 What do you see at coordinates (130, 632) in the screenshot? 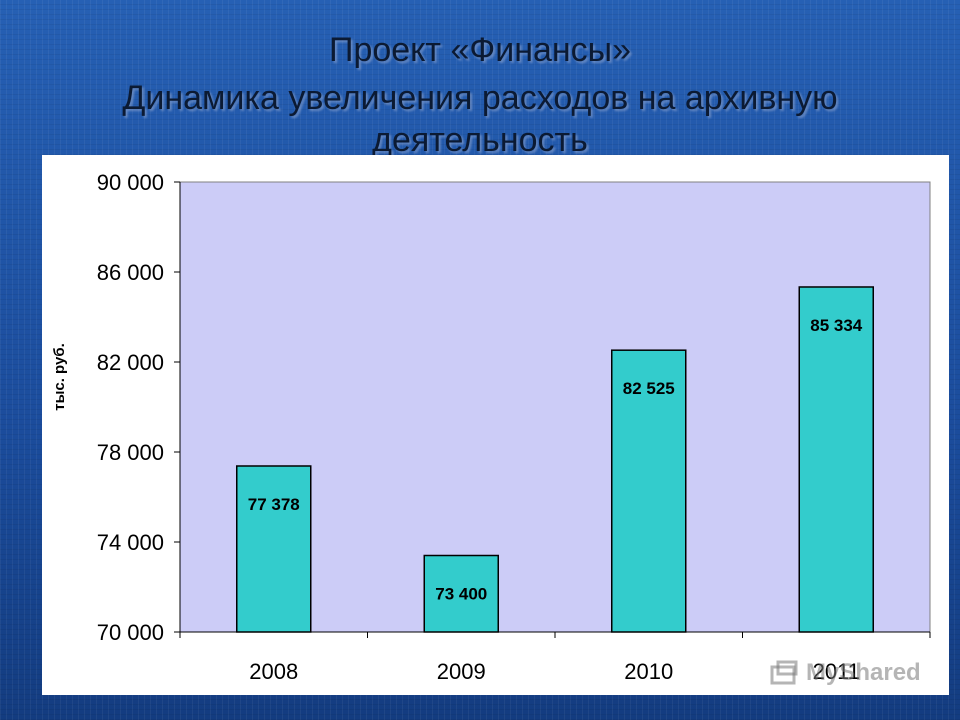
I see `y-tick-label: 70 000` at bounding box center [130, 632].